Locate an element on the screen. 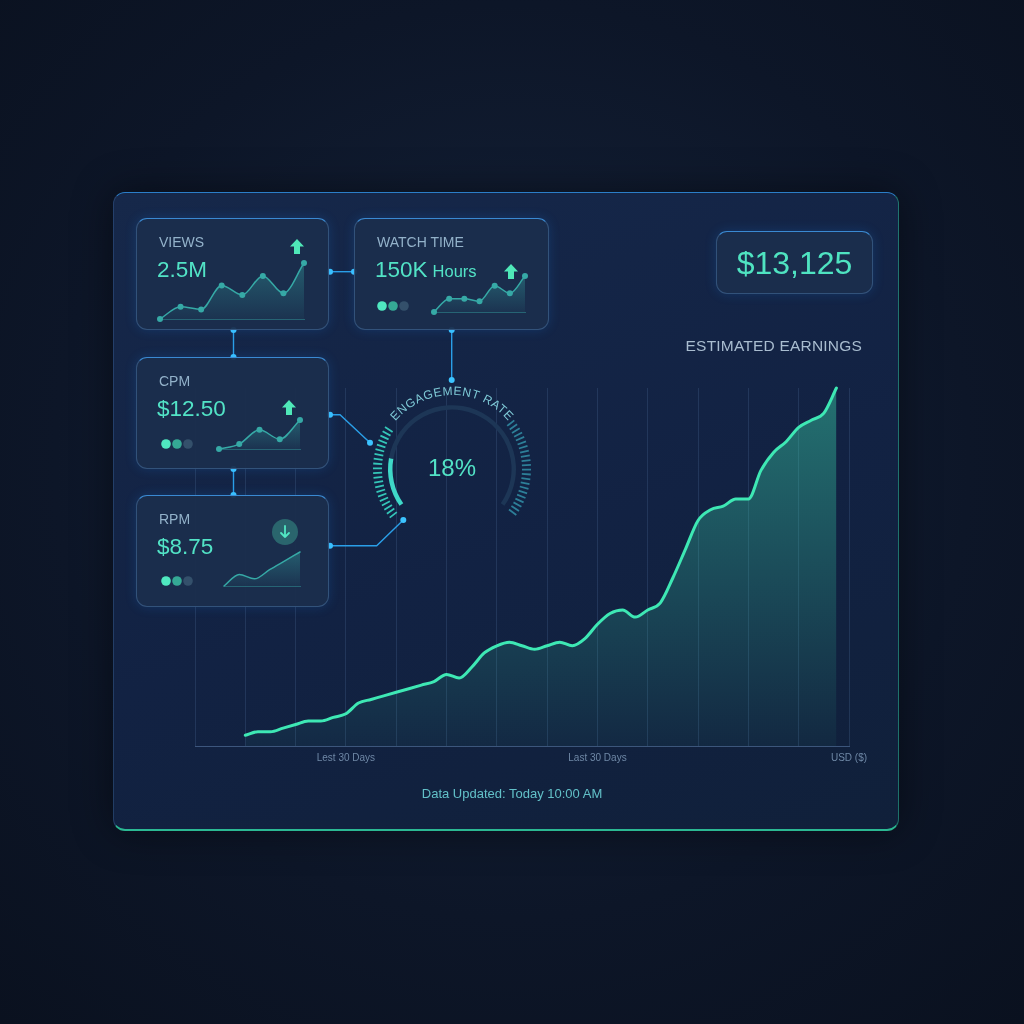 This screenshot has width=1024, height=1024. chart-title: CPM is located at coordinates (175, 381).